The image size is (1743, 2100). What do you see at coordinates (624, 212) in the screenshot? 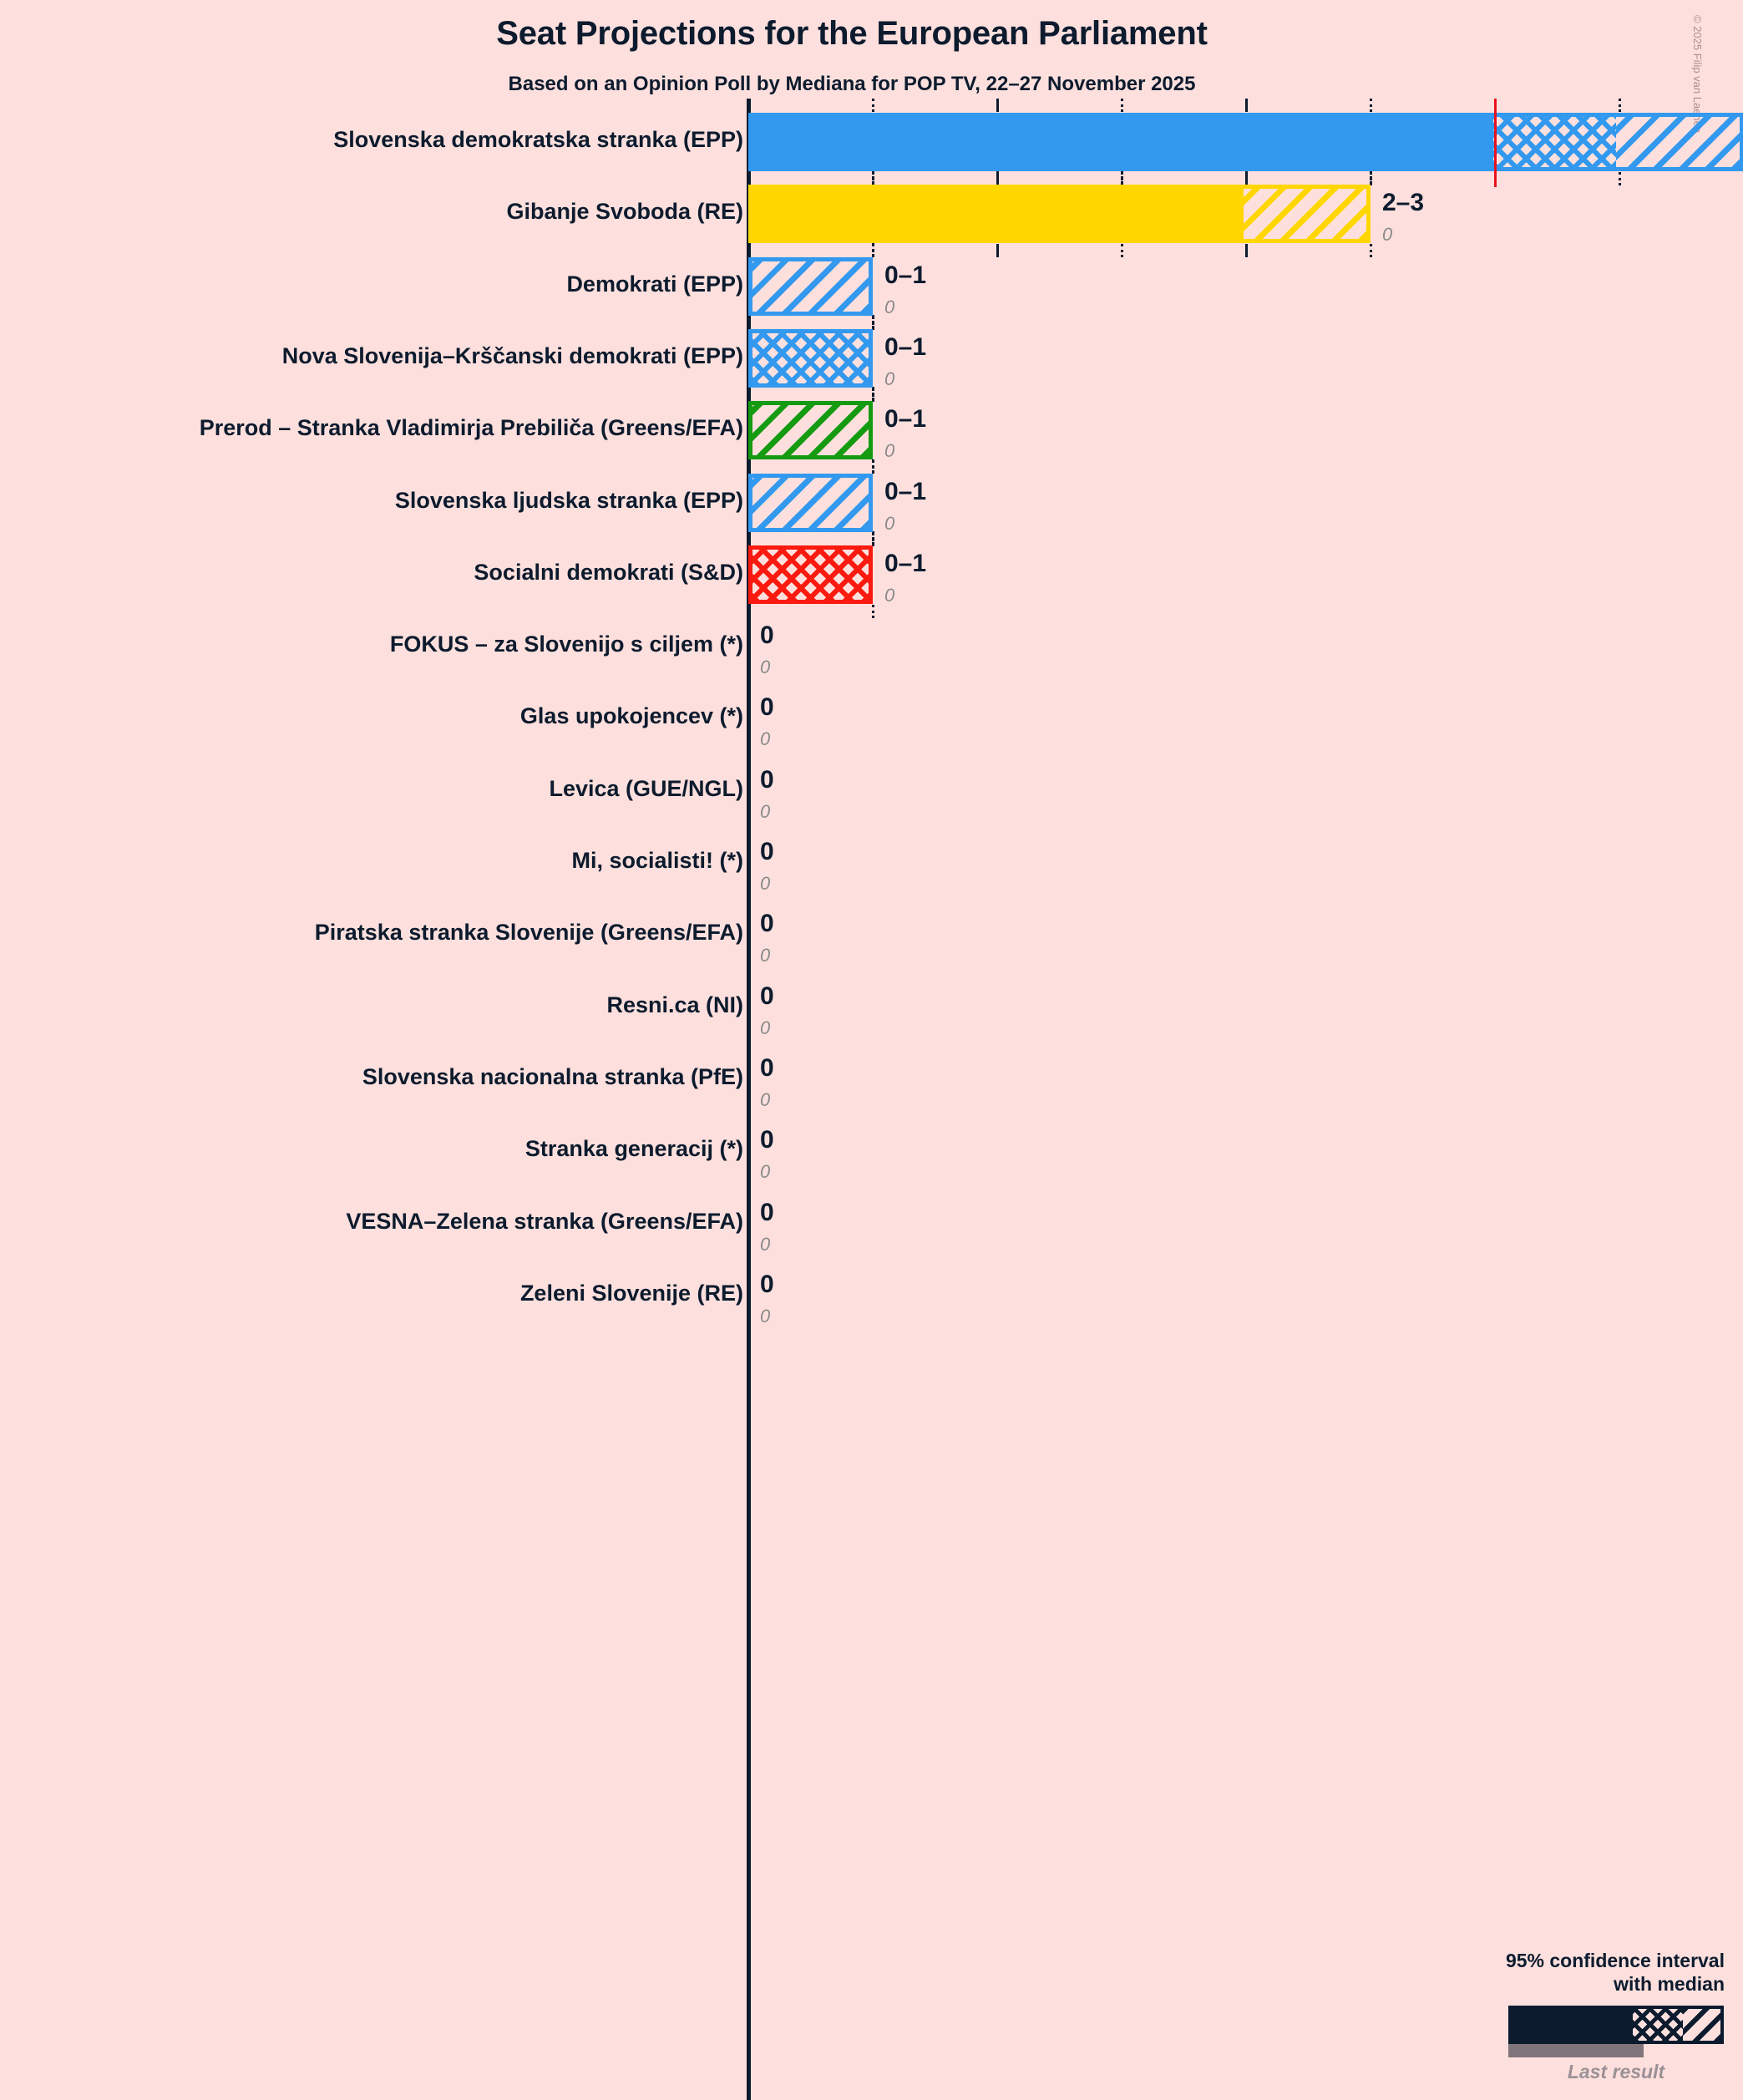
I see `party-label: Gibanje Svoboda (RE)` at bounding box center [624, 212].